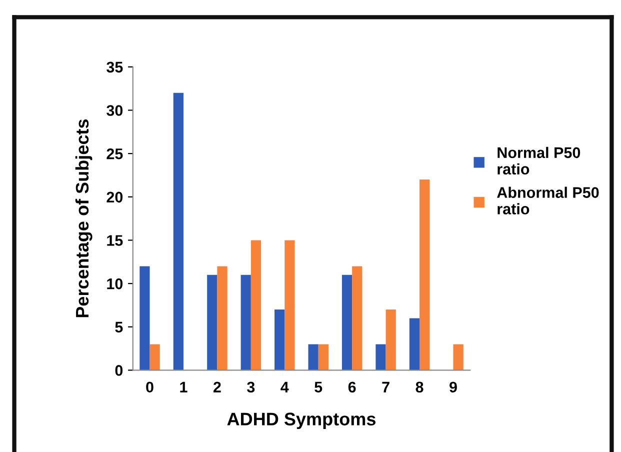  What do you see at coordinates (119, 327) in the screenshot?
I see `y-tick-label: 5` at bounding box center [119, 327].